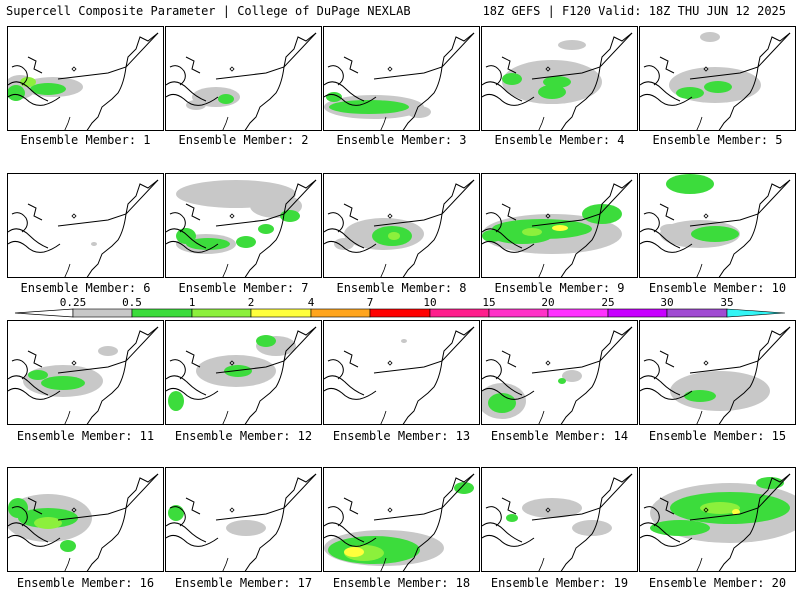 The image size is (800, 600). Describe the element at coordinates (401, 436) in the screenshot. I see `ensemble-member-label: Ensemble Member: 13` at that location.